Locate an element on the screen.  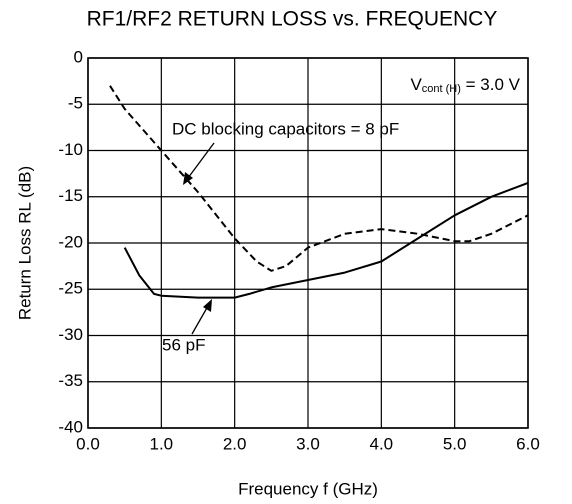
annotation-symbol: V is located at coordinates (416, 84).